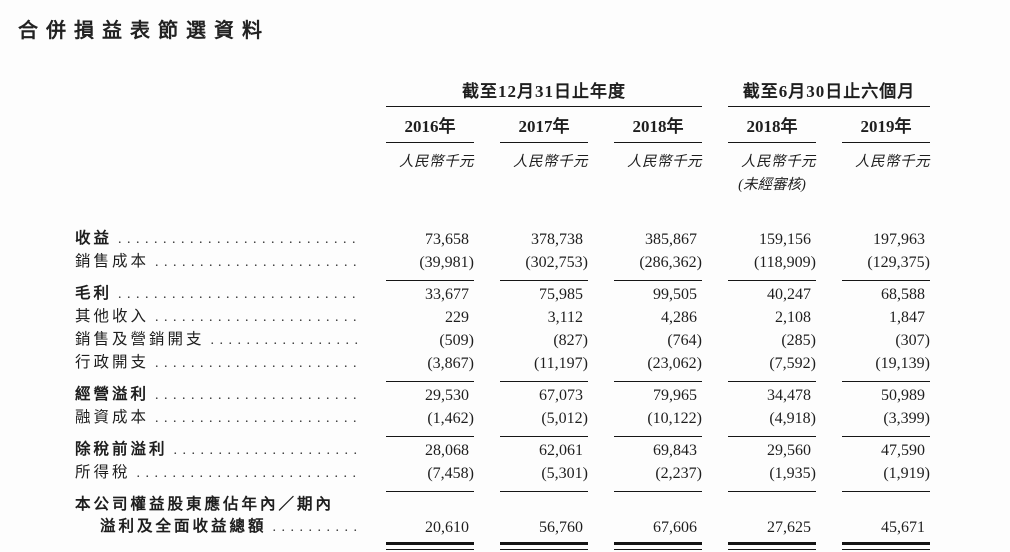 This screenshot has width=1010, height=552. What do you see at coordinates (789, 450) in the screenshot?
I see `value-cell: 29,560` at bounding box center [789, 450].